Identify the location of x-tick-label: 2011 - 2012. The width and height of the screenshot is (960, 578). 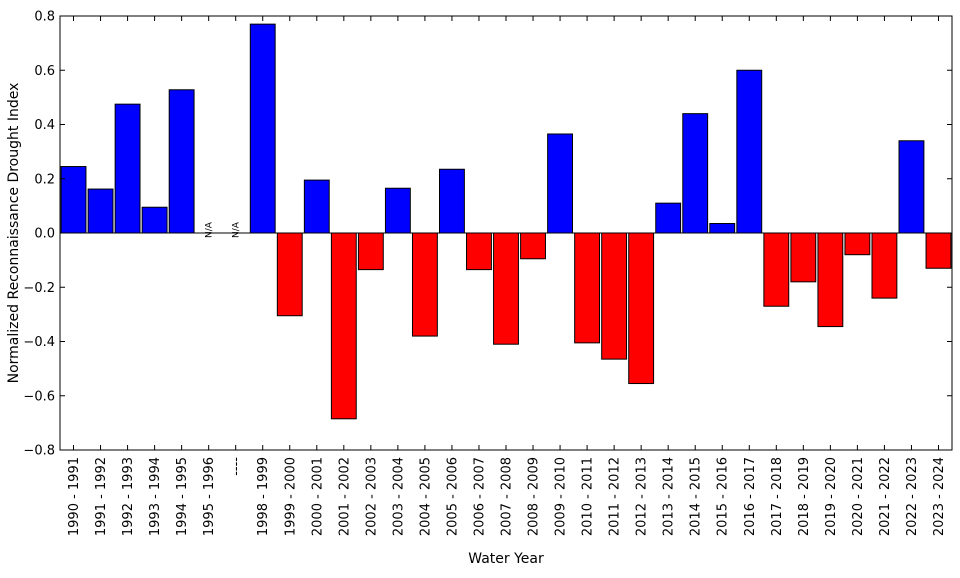
(615, 496).